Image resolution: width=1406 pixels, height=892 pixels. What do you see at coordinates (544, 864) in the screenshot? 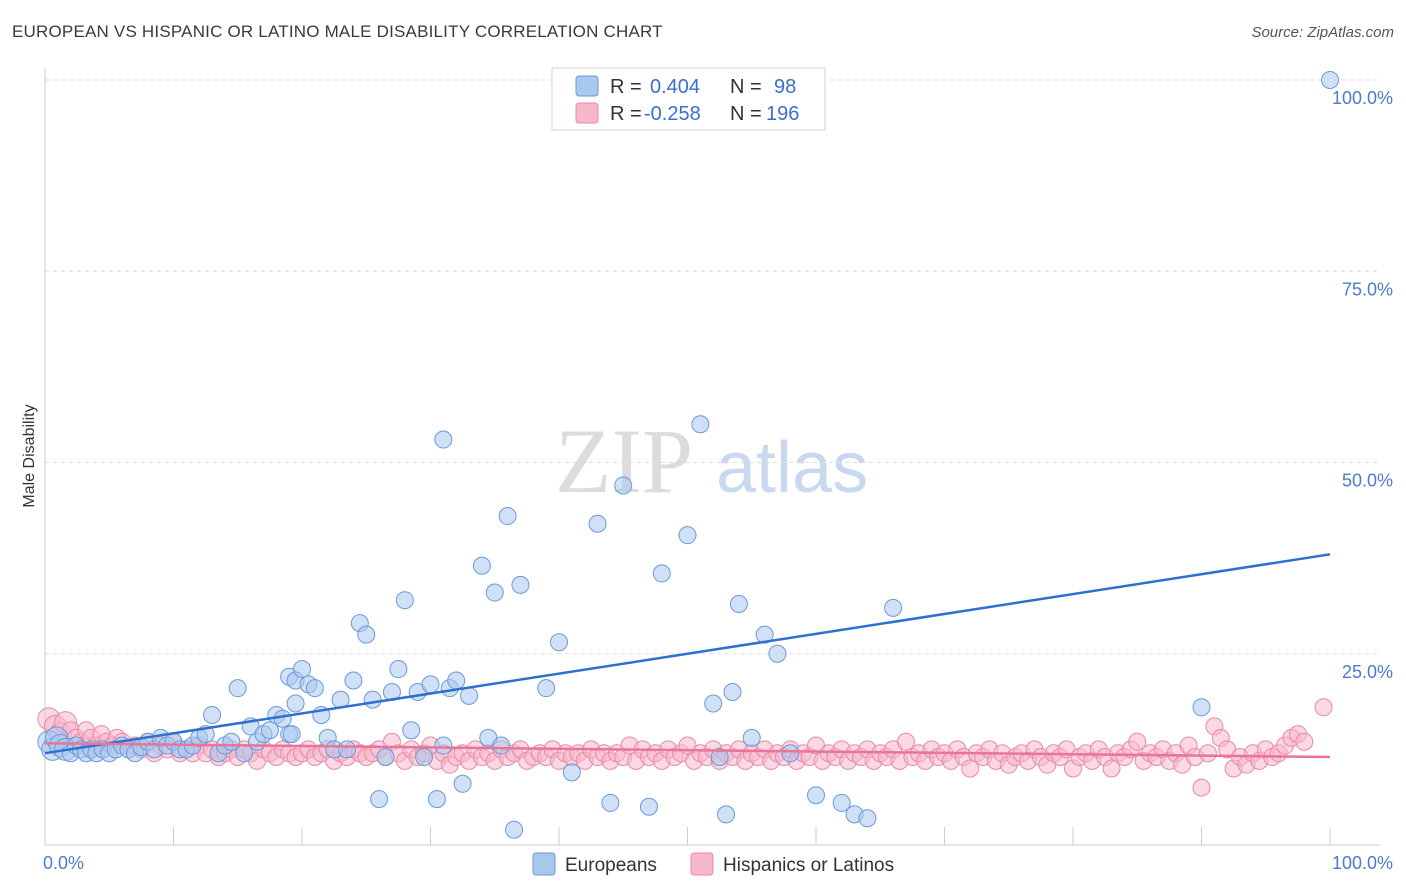
I see `bottom-legend-swatch-europeans` at bounding box center [544, 864].